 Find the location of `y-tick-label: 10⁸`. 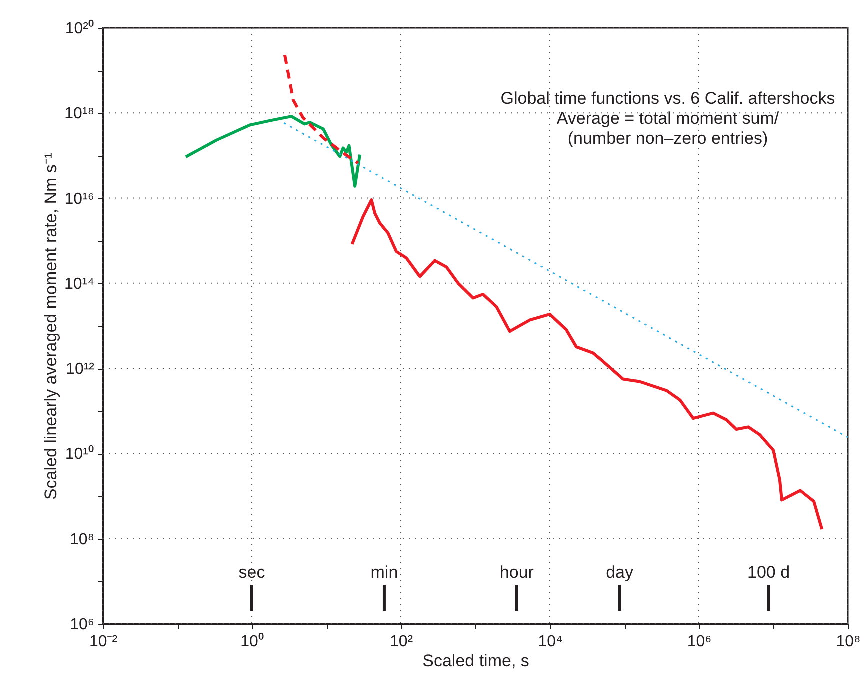

y-tick-label: 10⁸ is located at coordinates (82, 539).